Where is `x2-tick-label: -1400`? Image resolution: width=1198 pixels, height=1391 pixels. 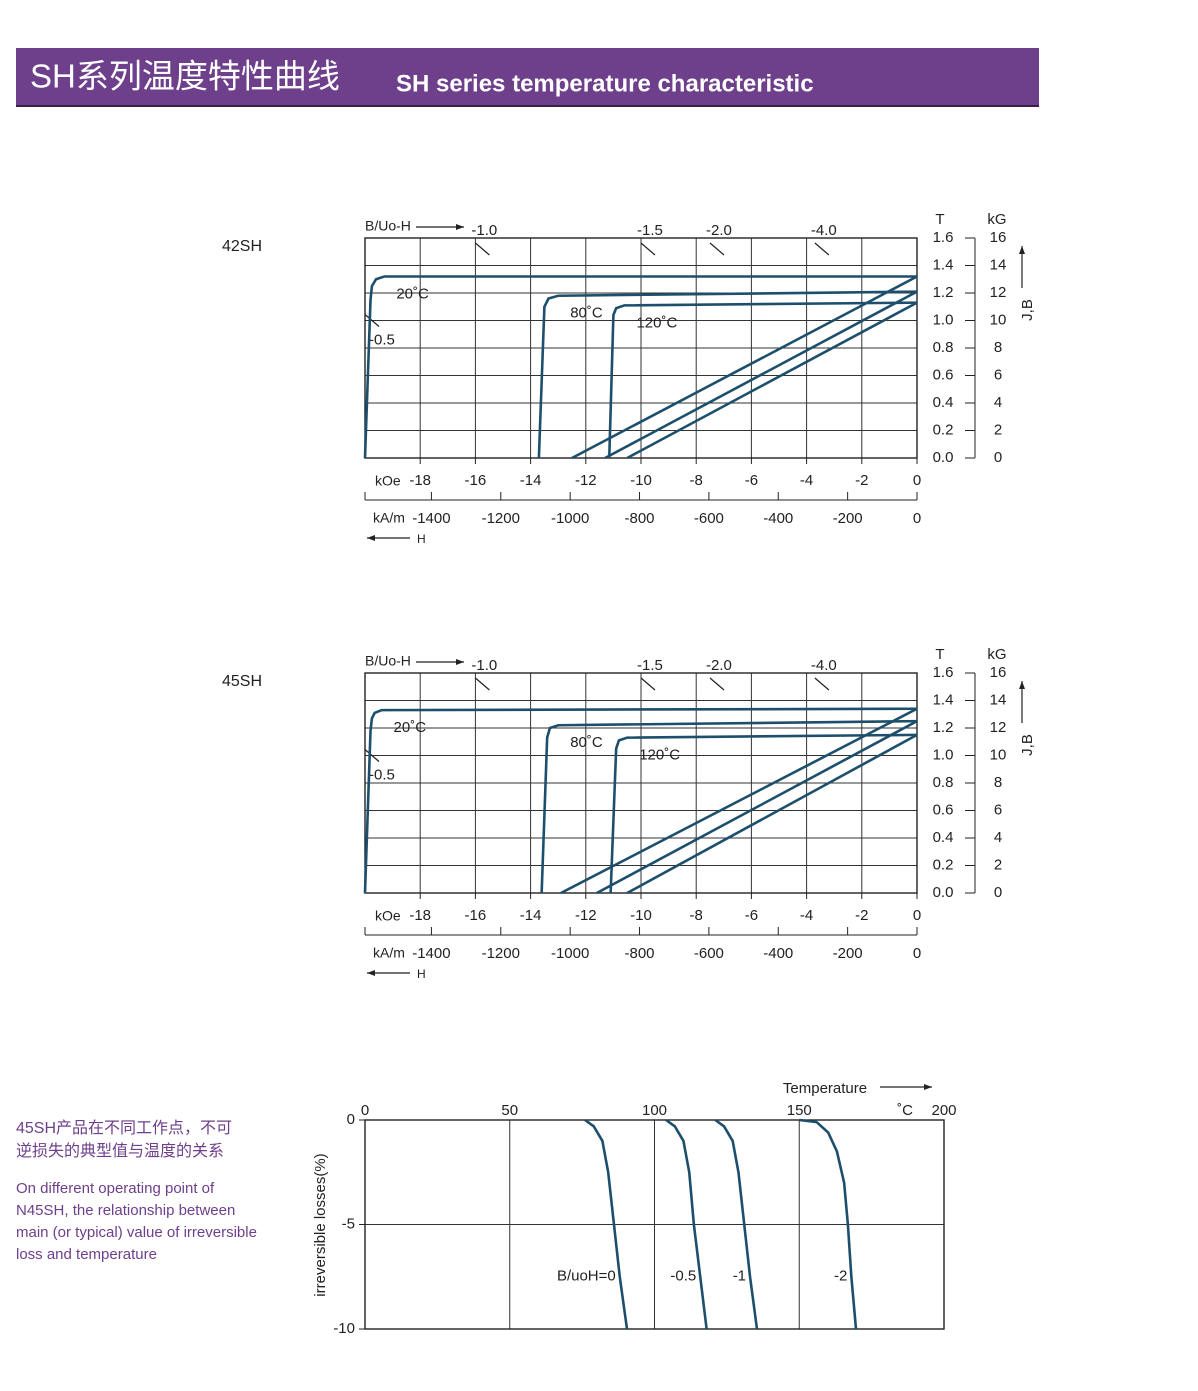 x2-tick-label: -1400 is located at coordinates (431, 953).